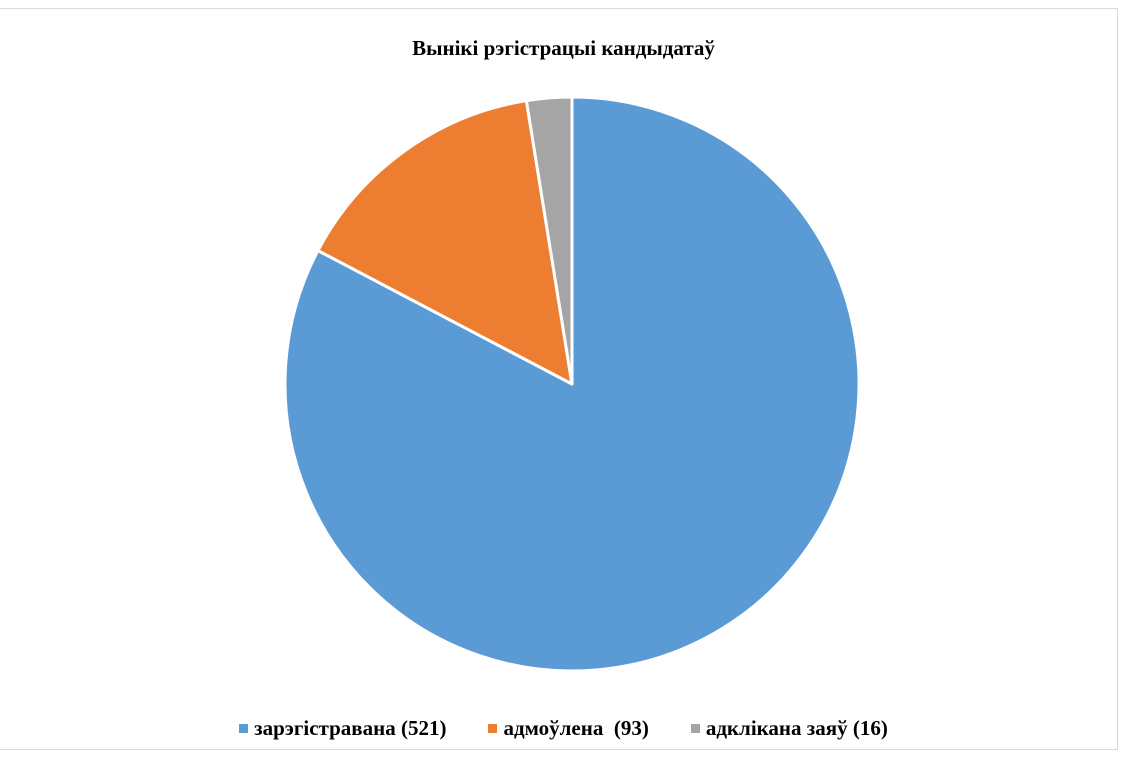  What do you see at coordinates (695, 728) in the screenshot?
I see `legend-swatch-withdrawn` at bounding box center [695, 728].